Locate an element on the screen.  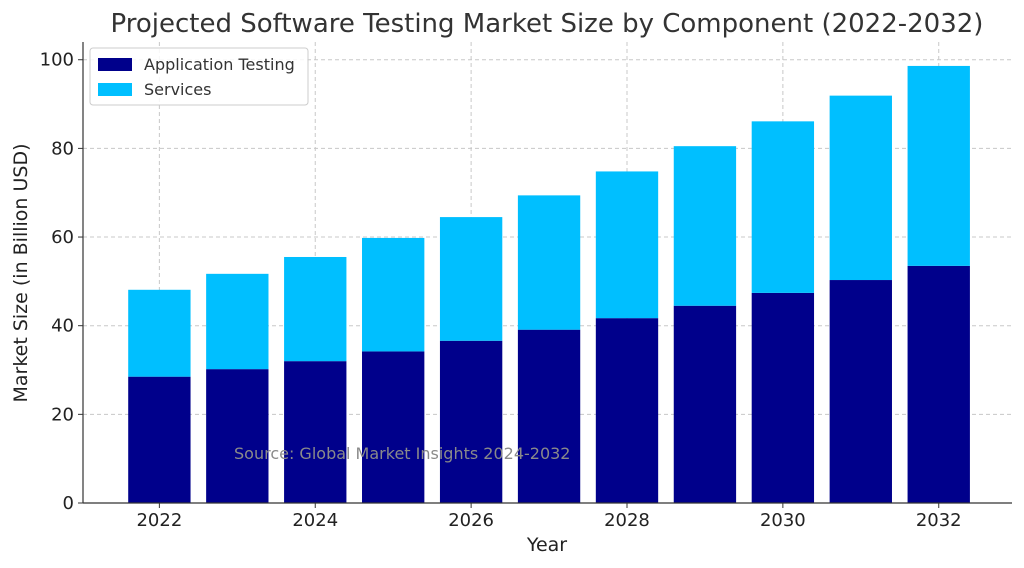
bar-services-2023 is located at coordinates (237, 321).